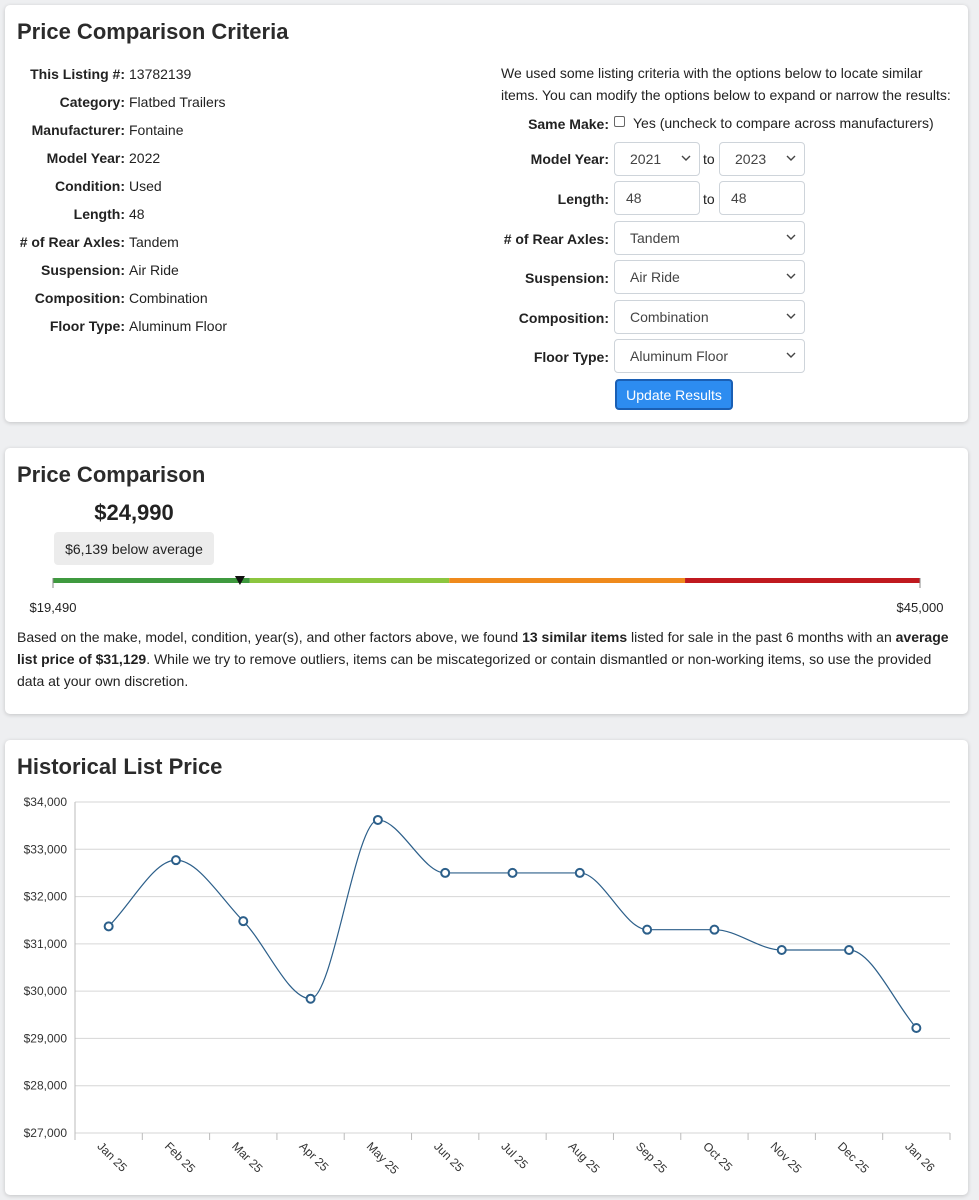 The height and width of the screenshot is (1200, 979). Describe the element at coordinates (87, 326) in the screenshot. I see `listing-label: Floor Type:` at that location.